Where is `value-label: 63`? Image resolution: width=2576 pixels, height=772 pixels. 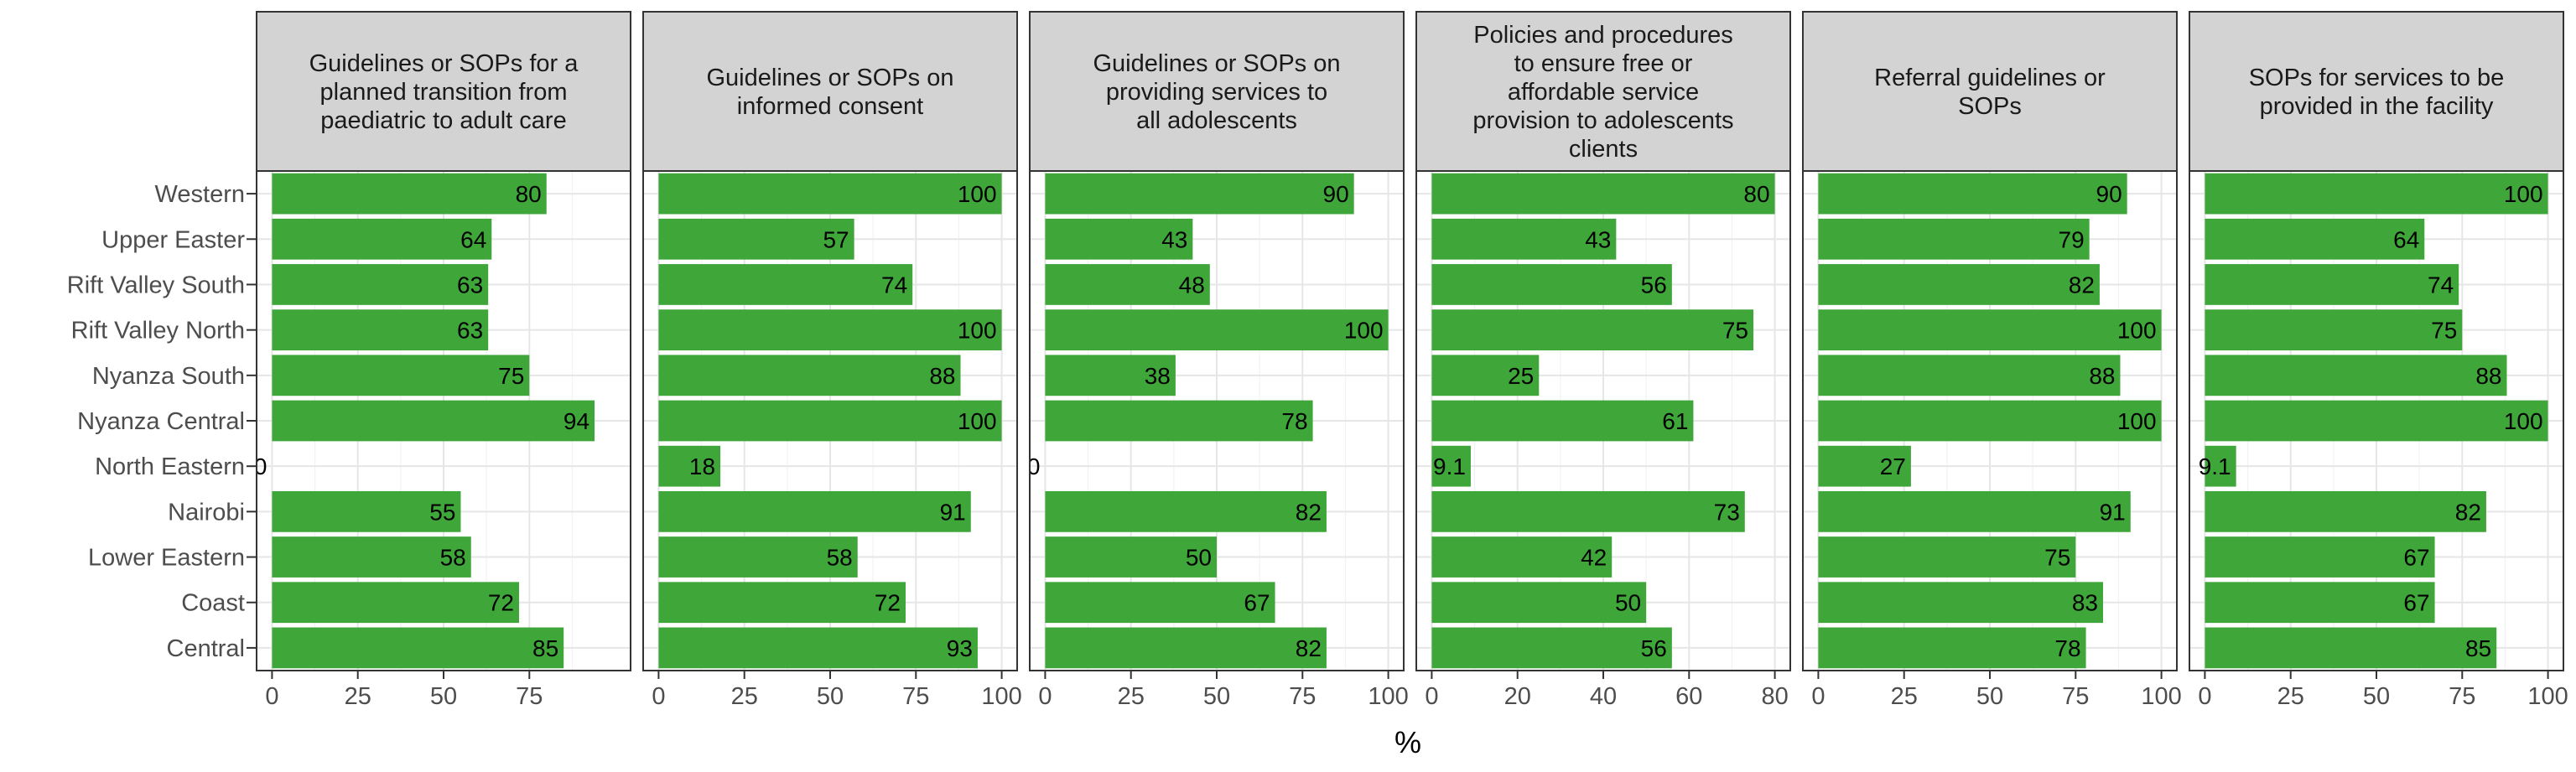
value-label: 63 is located at coordinates (470, 331).